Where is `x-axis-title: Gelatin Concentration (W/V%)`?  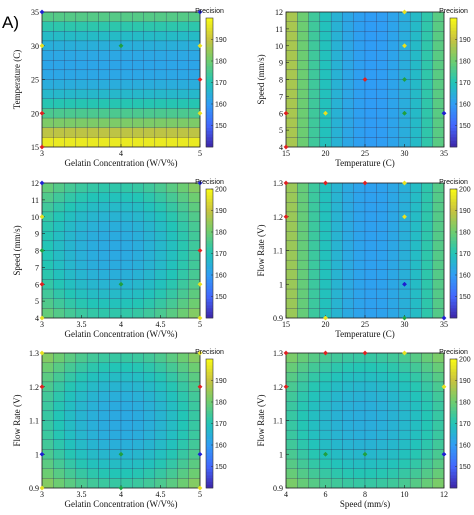
x-axis-title: Gelatin Concentration (W/V%) is located at coordinates (121, 334).